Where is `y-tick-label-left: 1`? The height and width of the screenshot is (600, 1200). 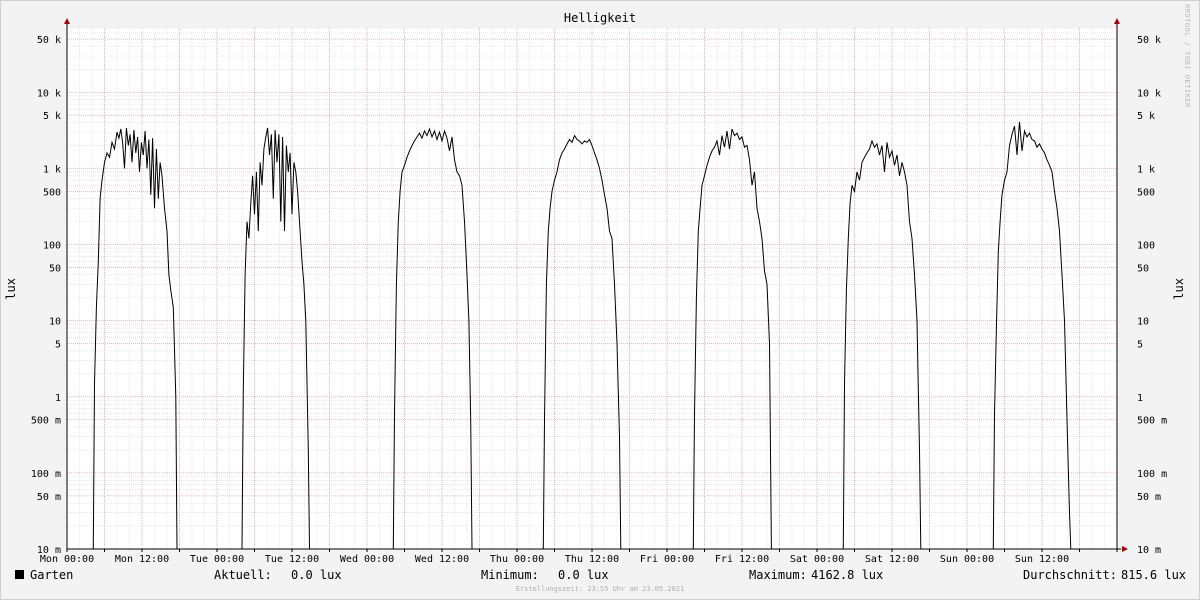 y-tick-label-left: 1 is located at coordinates (58, 398).